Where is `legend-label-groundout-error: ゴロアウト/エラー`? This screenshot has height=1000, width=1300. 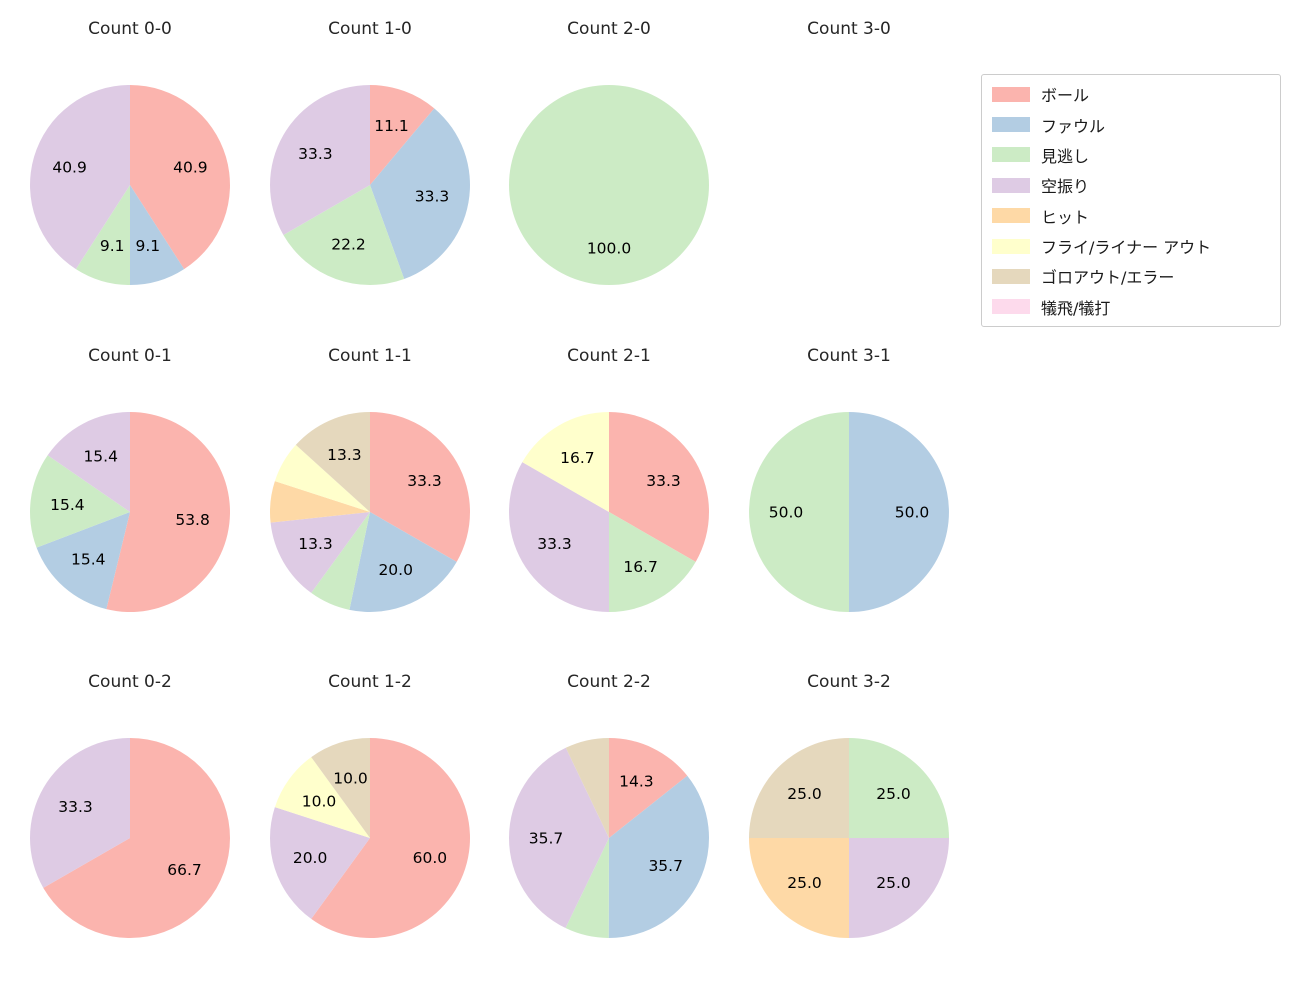
legend-label-groundout-error: ゴロアウト/エラー is located at coordinates (1108, 278).